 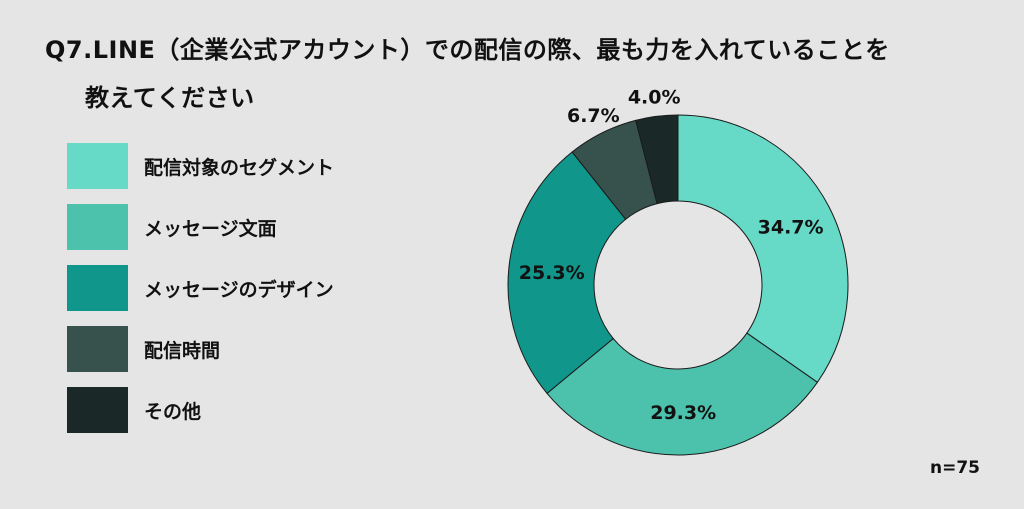 I want to click on data-label: 4.0%, so click(x=654, y=97).